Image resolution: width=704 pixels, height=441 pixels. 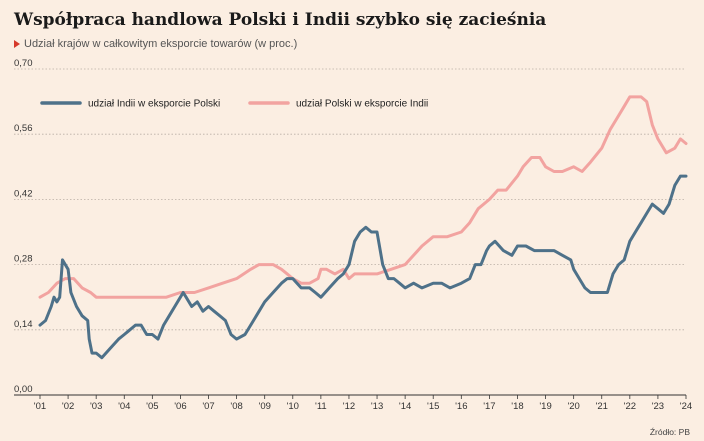 What do you see at coordinates (154, 104) in the screenshot?
I see `legend-label-0: udział Indii w eksporcie Polski` at bounding box center [154, 104].